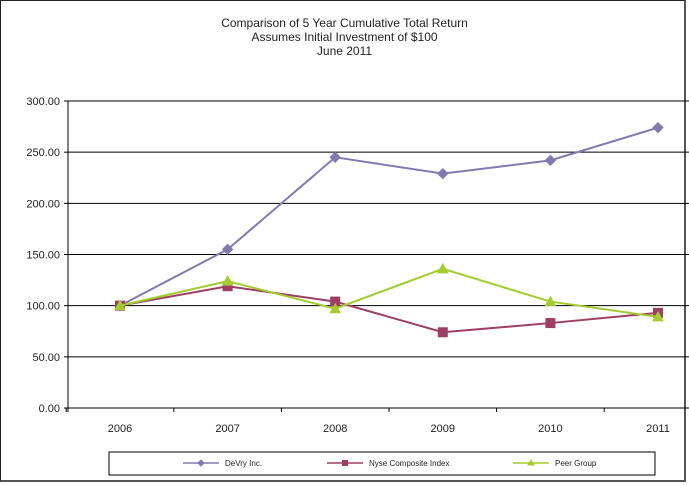 This screenshot has width=689, height=485. I want to click on x-tick-label: 2010, so click(550, 429).